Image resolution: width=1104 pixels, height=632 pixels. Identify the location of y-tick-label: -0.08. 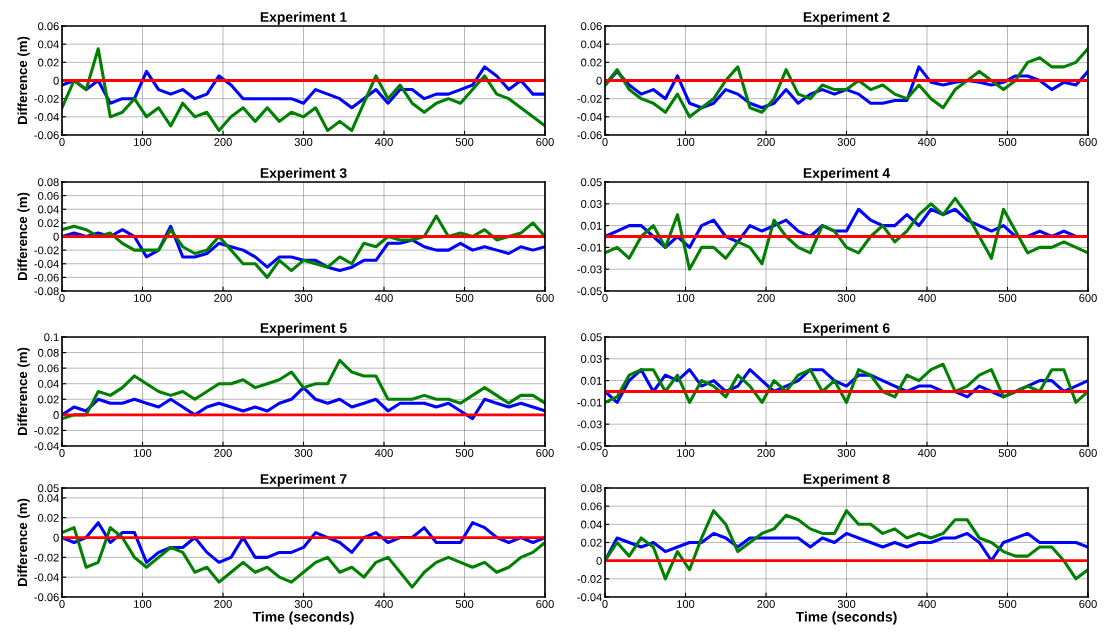
(46, 291).